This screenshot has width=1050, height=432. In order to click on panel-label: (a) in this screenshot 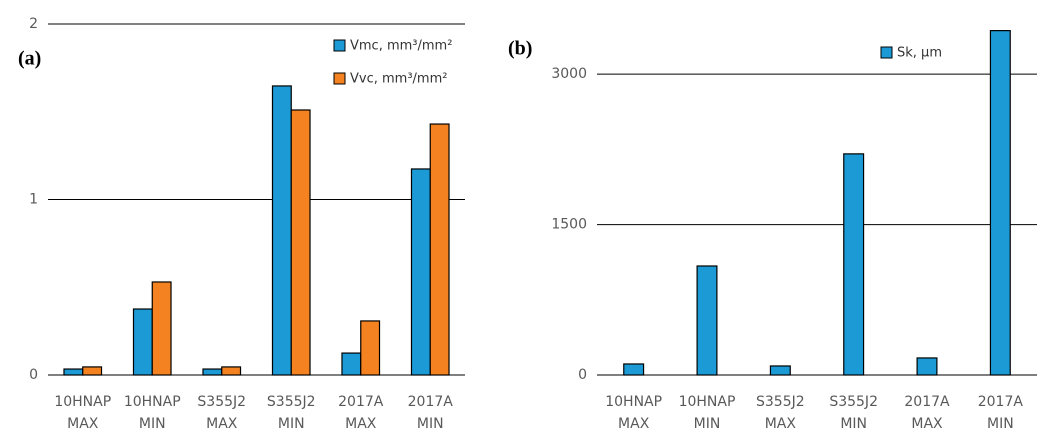, I will do `click(29, 59)`.